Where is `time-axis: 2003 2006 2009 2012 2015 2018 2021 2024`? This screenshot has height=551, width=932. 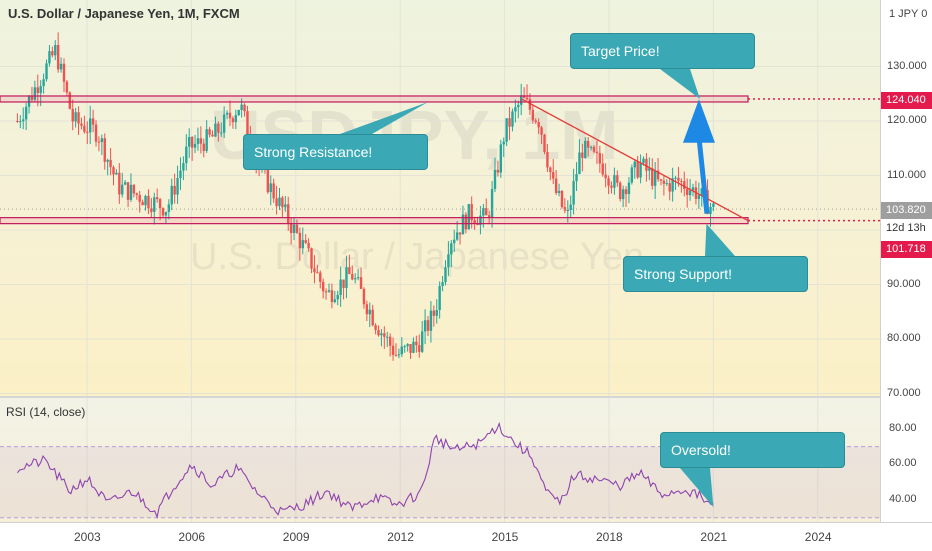 time-axis: 2003 2006 2009 2012 2015 2018 2021 2024 is located at coordinates (466, 536).